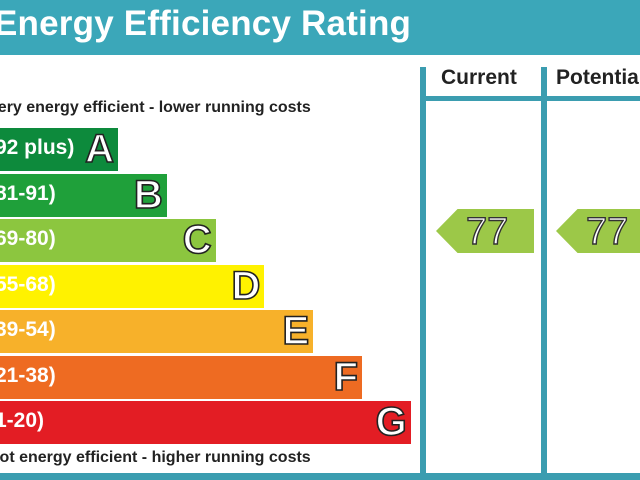  What do you see at coordinates (28, 284) in the screenshot?
I see `band-range-label: (55-68)` at bounding box center [28, 284].